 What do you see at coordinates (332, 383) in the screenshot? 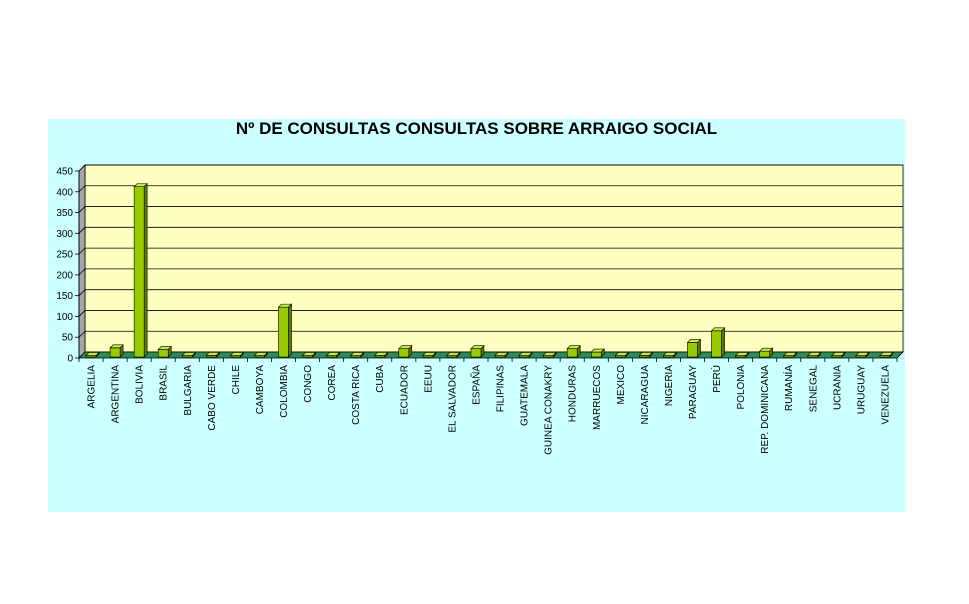
I see `x-tick-label: COREA` at bounding box center [332, 383].